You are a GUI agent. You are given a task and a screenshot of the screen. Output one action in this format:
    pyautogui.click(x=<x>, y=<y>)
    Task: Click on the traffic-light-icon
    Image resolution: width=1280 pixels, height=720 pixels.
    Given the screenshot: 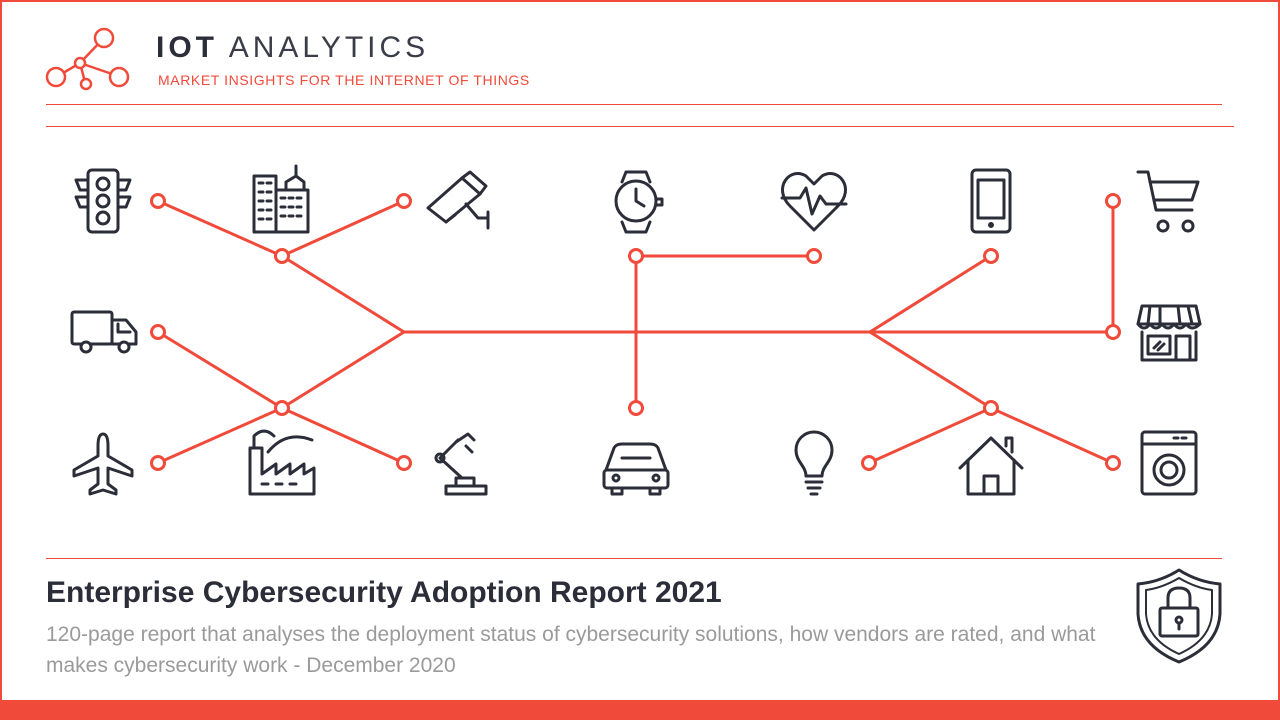 What is the action you would take?
    pyautogui.click(x=103, y=201)
    